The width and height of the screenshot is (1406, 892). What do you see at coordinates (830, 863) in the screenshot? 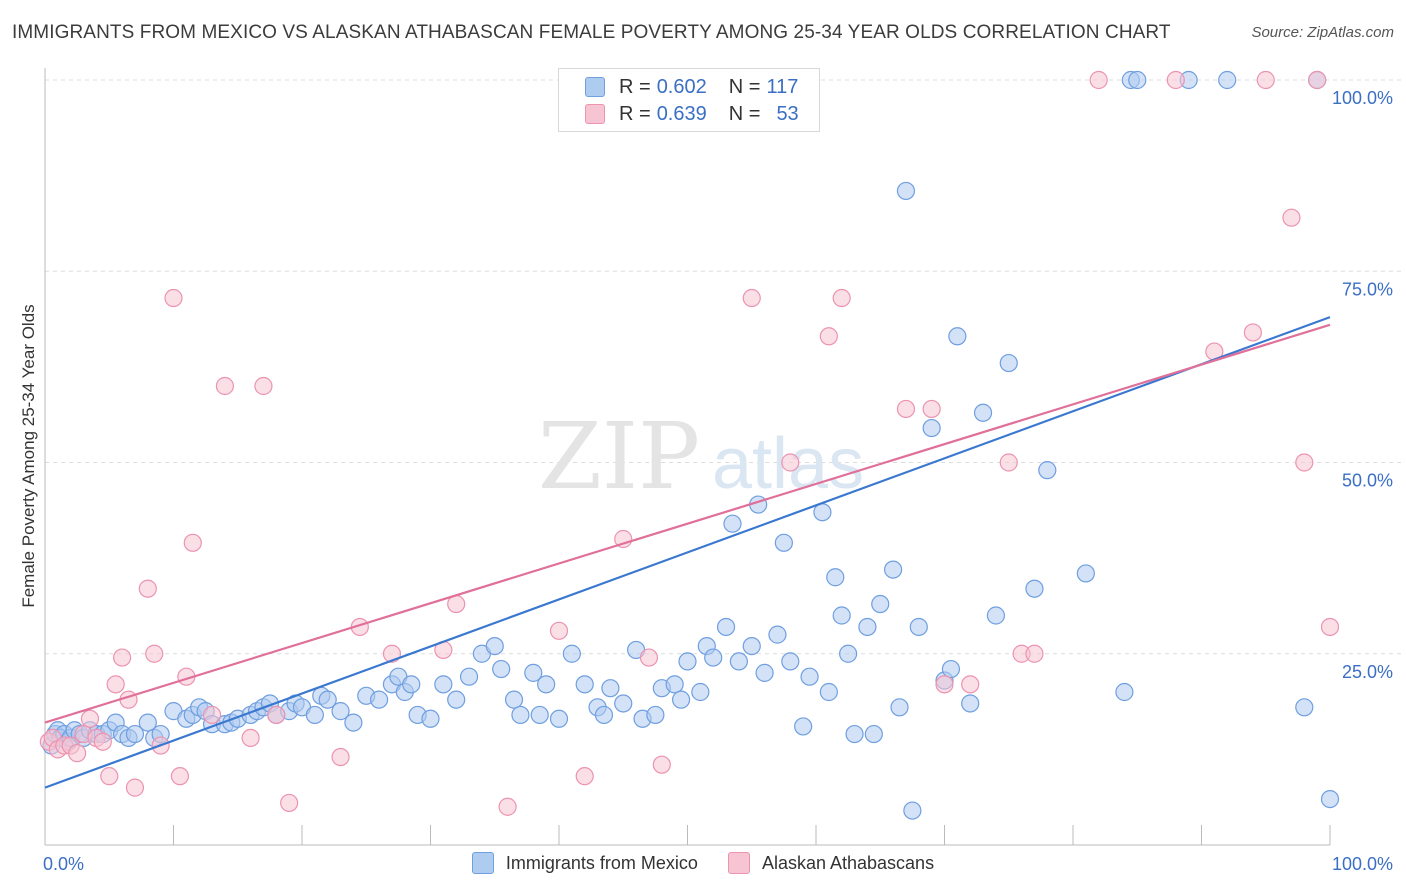
I see `legend-item-alaskan-athabascans: Alaskan Athabascans` at bounding box center [830, 863].